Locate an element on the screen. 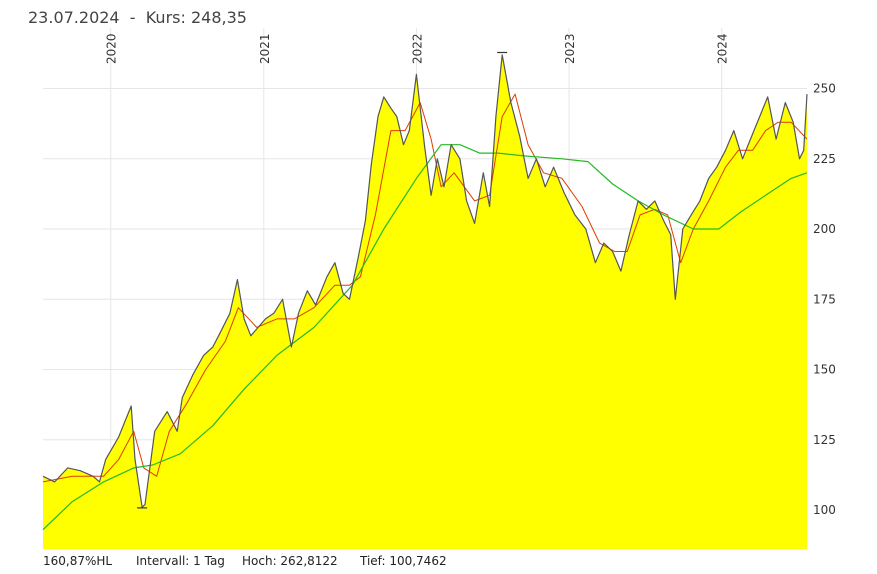 The height and width of the screenshot is (574, 877). y-tick-label: 175 is located at coordinates (824, 299).